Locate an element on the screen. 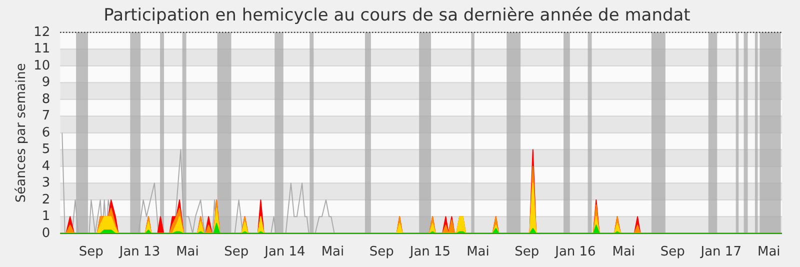 The image size is (800, 267). x-tick-label: Jan 13 is located at coordinates (139, 252).